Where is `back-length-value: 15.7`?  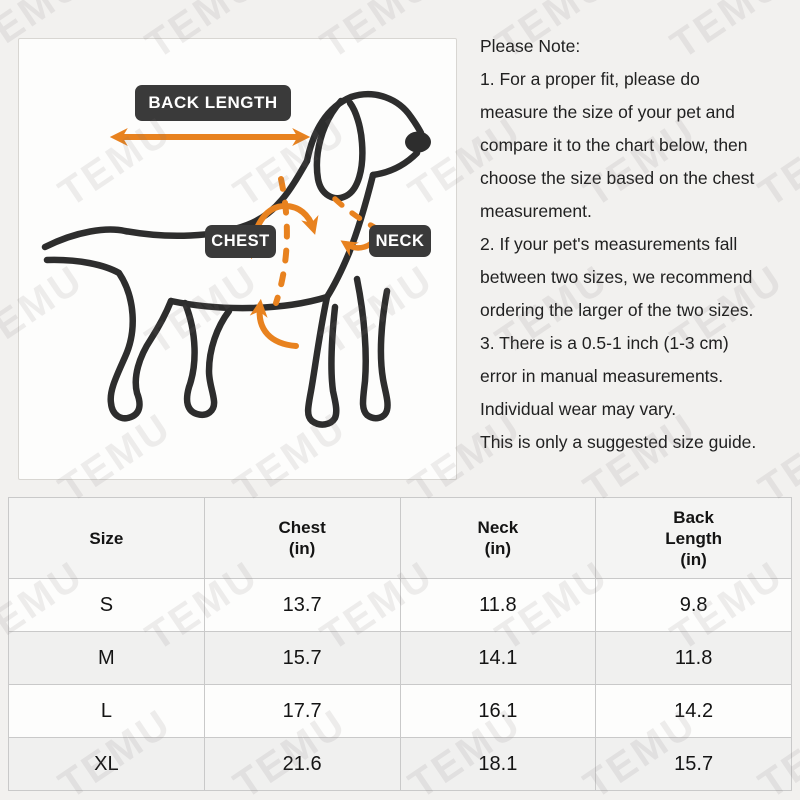 back-length-value: 15.7 is located at coordinates (693, 764).